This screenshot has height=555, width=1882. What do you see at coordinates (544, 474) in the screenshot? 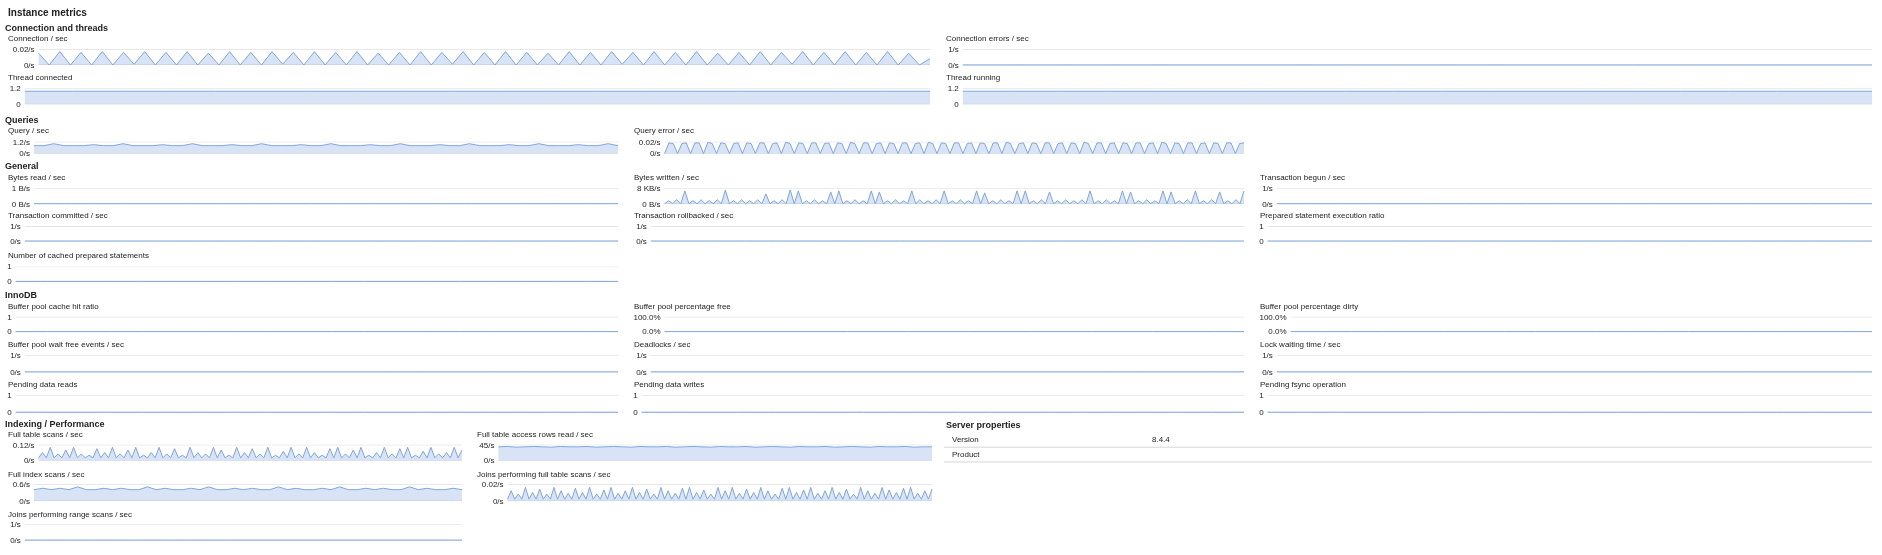
I see `chart-title: Joins performing full table scans / sec` at bounding box center [544, 474].